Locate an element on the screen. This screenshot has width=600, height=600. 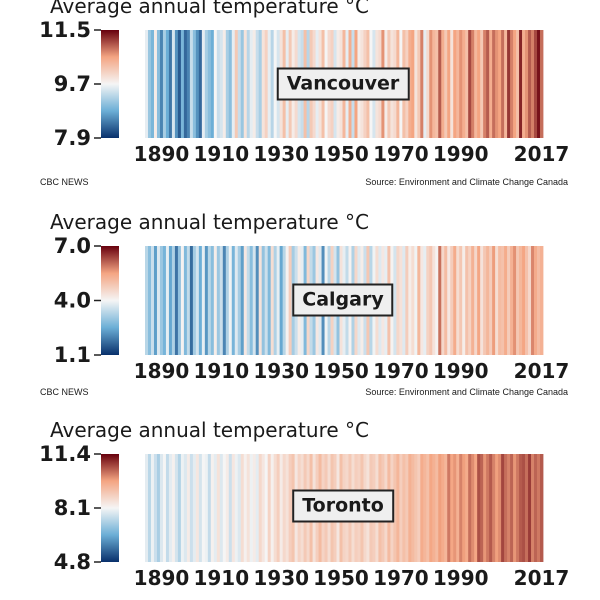
footer-credit: CBC NEWS is located at coordinates (64, 392).